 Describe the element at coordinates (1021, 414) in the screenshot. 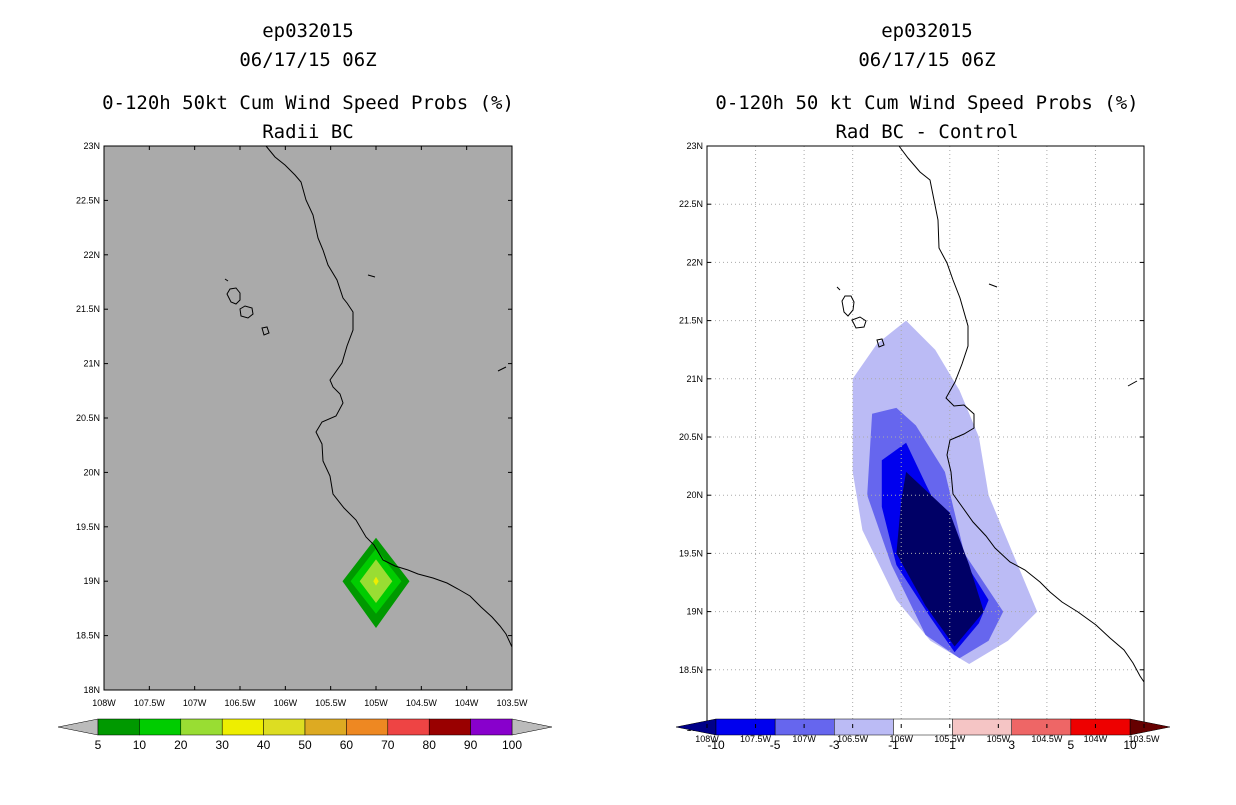

I see `right-mainland-coast` at that location.